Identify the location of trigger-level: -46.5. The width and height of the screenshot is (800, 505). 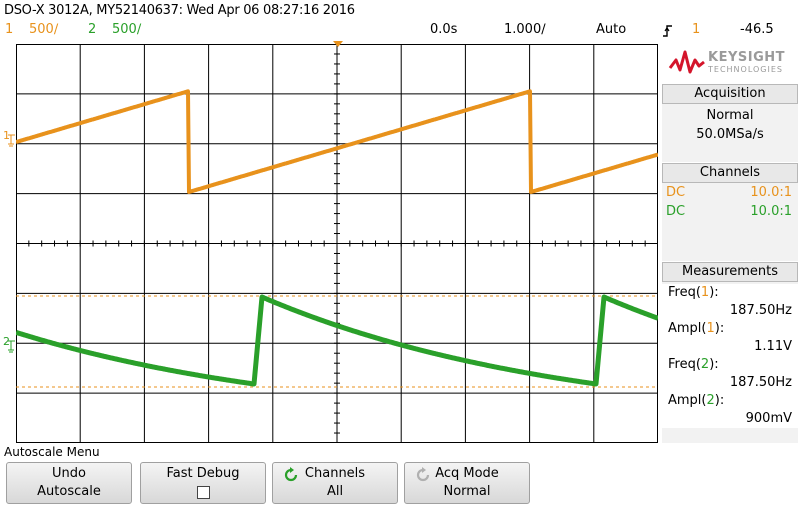
(757, 29).